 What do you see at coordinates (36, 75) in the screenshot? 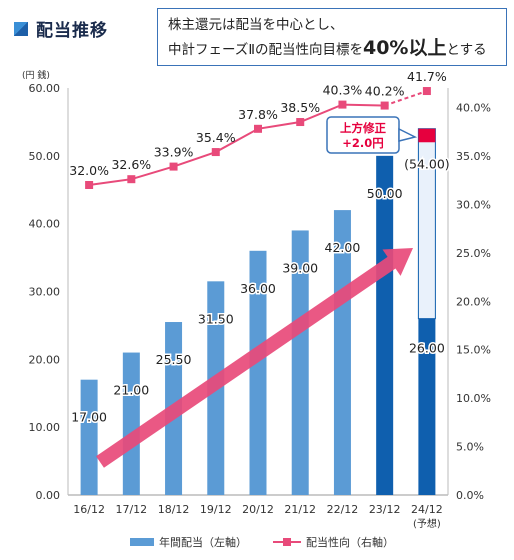
I see `y-left-unit-label: (円 銭)` at bounding box center [36, 75].